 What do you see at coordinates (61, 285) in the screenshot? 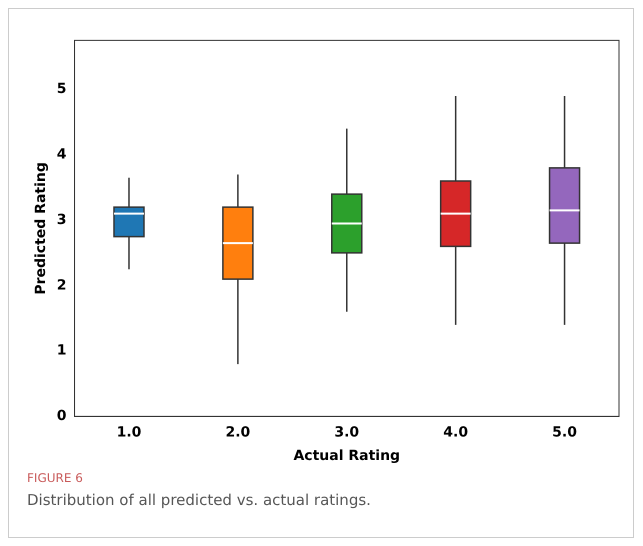
I see `y-tick-label: 2` at bounding box center [61, 285].